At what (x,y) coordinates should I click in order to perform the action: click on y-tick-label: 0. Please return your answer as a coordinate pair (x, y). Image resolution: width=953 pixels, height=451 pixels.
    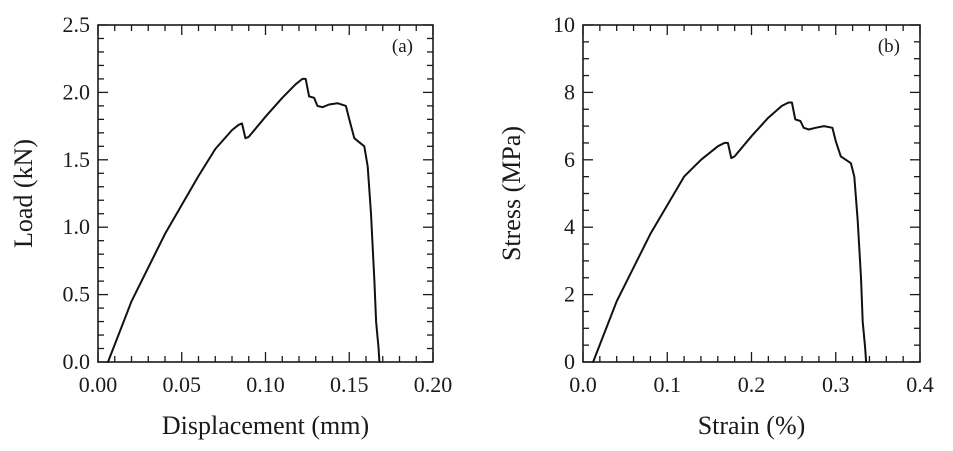
    Looking at the image, I should click on (569, 361).